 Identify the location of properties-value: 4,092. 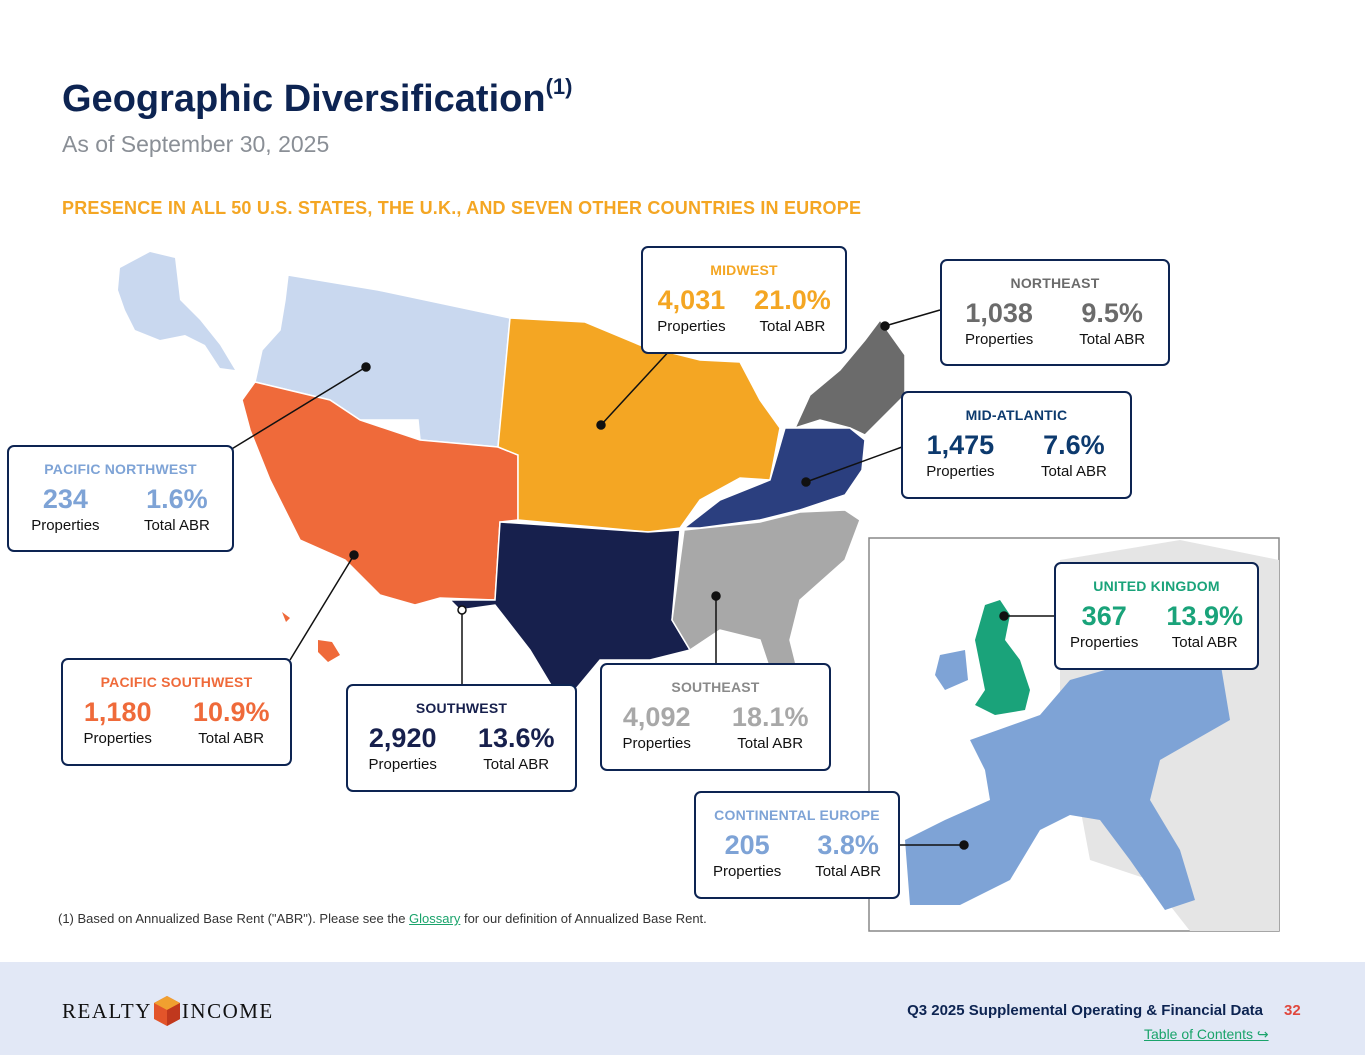
(656, 717).